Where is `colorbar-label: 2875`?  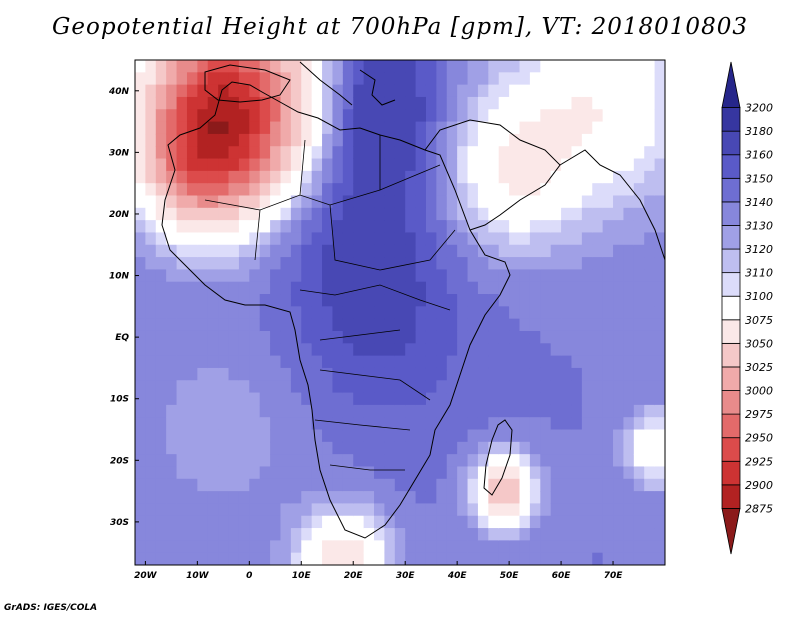
colorbar-label: 2875 is located at coordinates (759, 508).